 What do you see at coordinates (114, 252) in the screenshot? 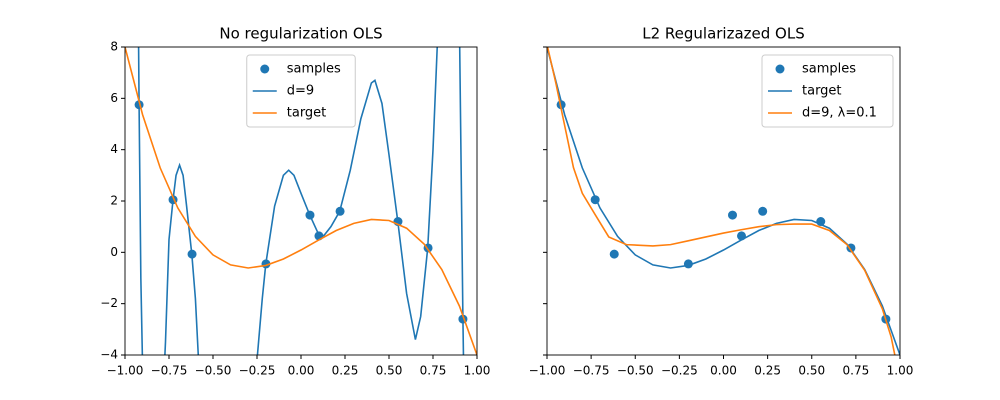
I see `y-tick-label: 0` at bounding box center [114, 252].